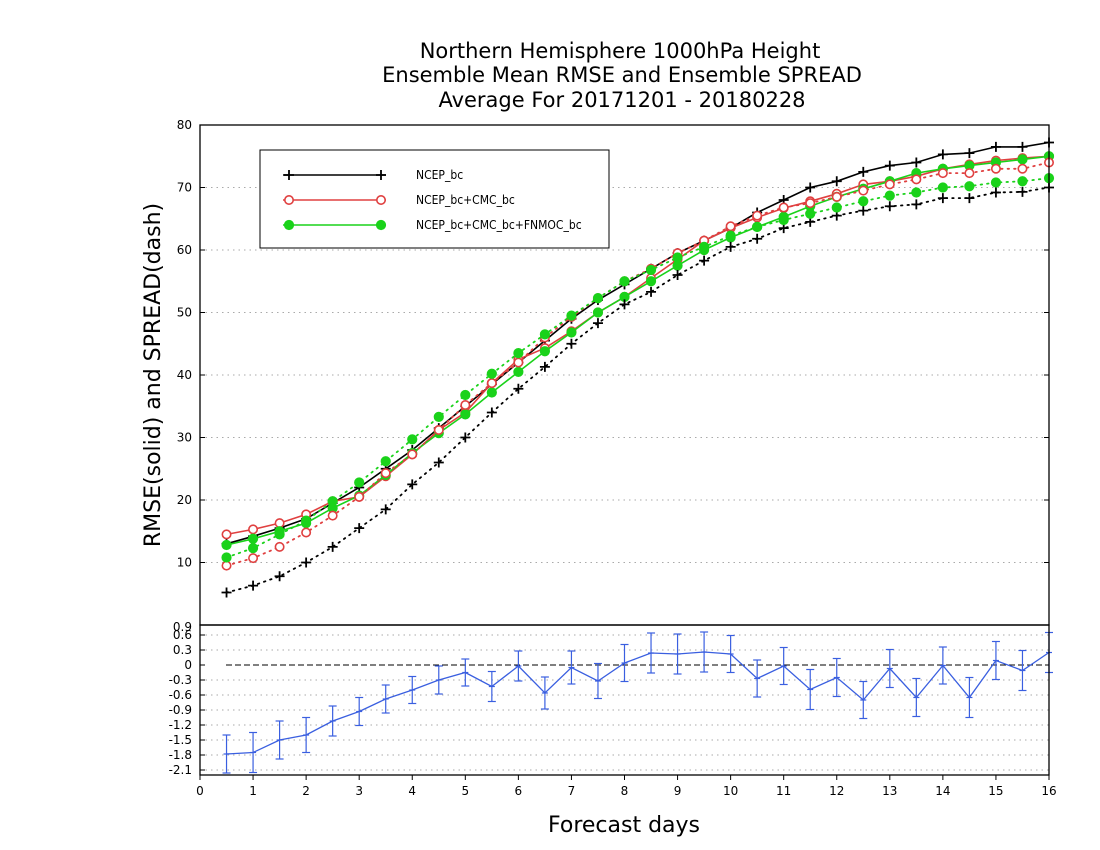 This screenshot has width=1100, height=850. I want to click on x-tick-label: 16, so click(1048, 791).